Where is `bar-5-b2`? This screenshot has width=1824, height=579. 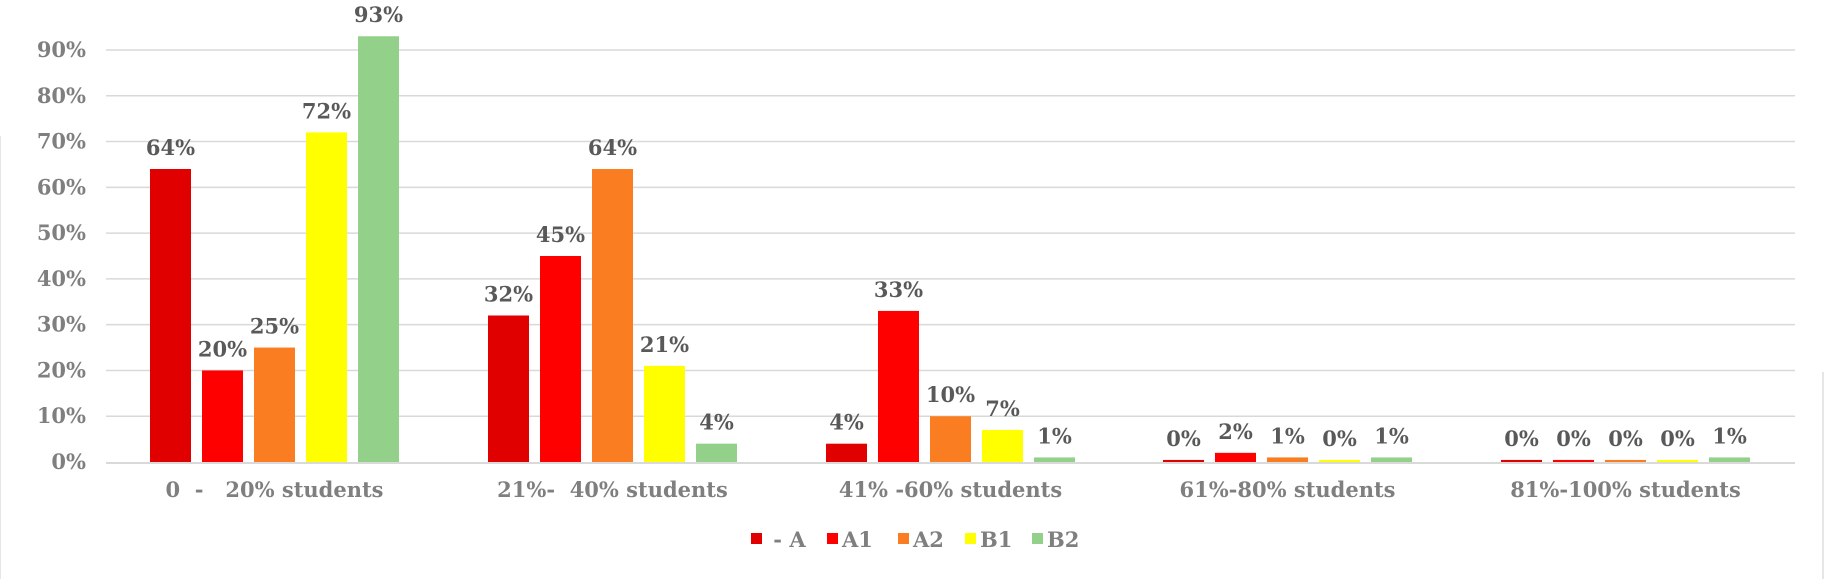 bar-5-b2 is located at coordinates (1729, 459).